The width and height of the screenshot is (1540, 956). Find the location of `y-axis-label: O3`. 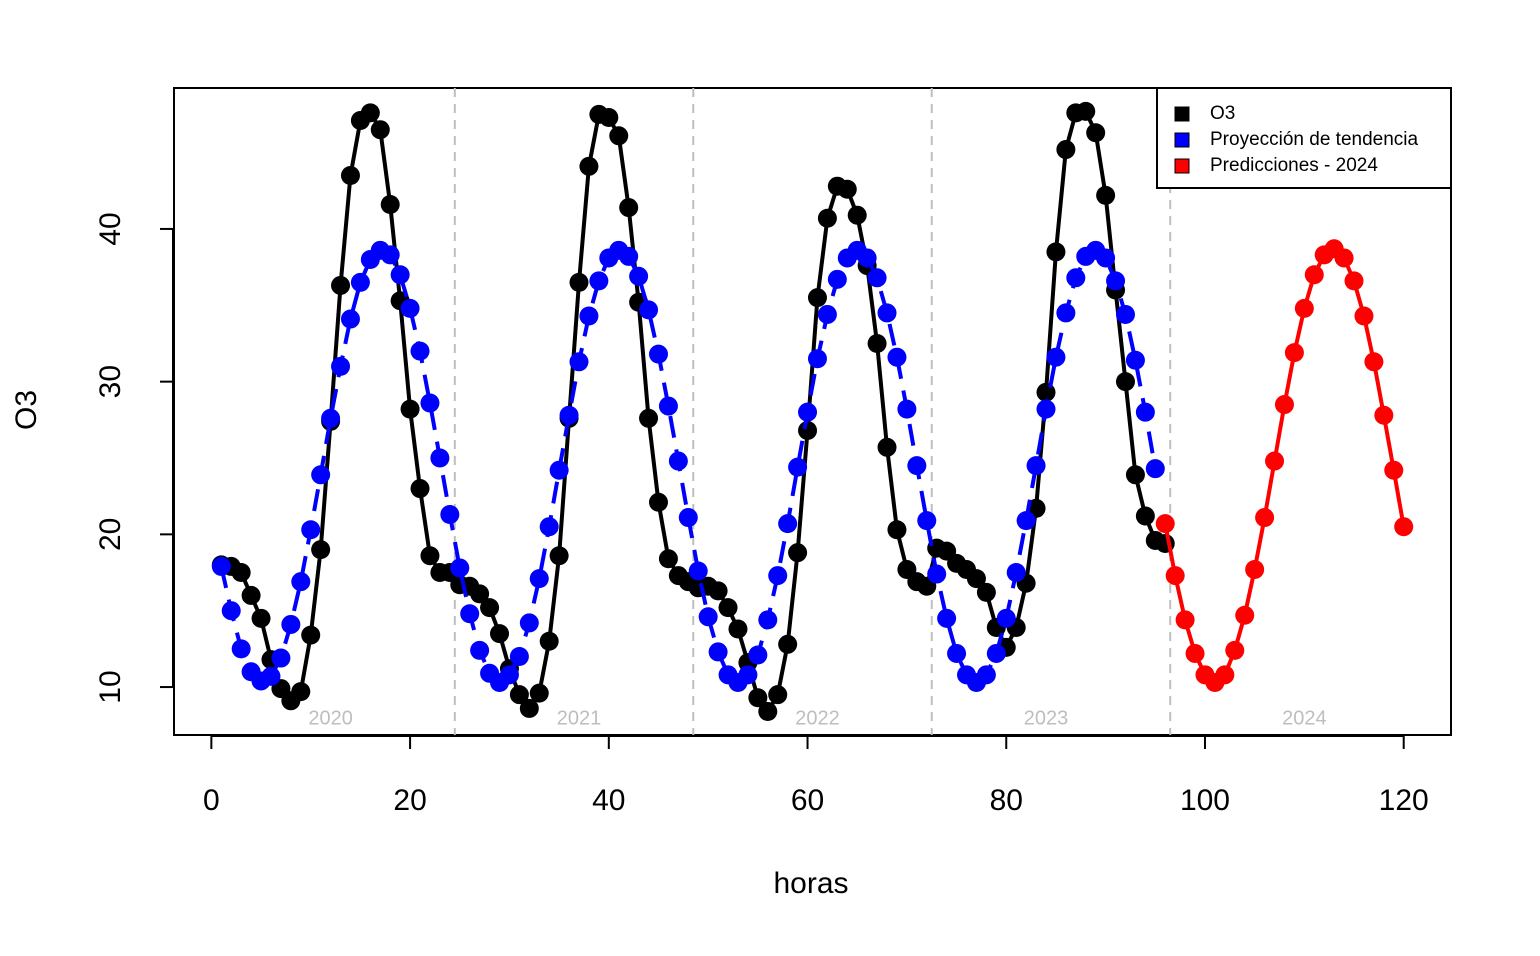

y-axis-label: O3 is located at coordinates (26, 410).